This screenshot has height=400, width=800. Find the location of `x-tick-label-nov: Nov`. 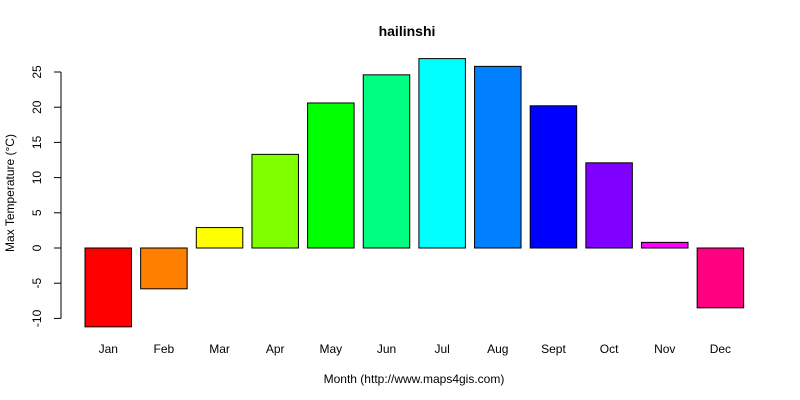

x-tick-label-nov: Nov is located at coordinates (664, 349).